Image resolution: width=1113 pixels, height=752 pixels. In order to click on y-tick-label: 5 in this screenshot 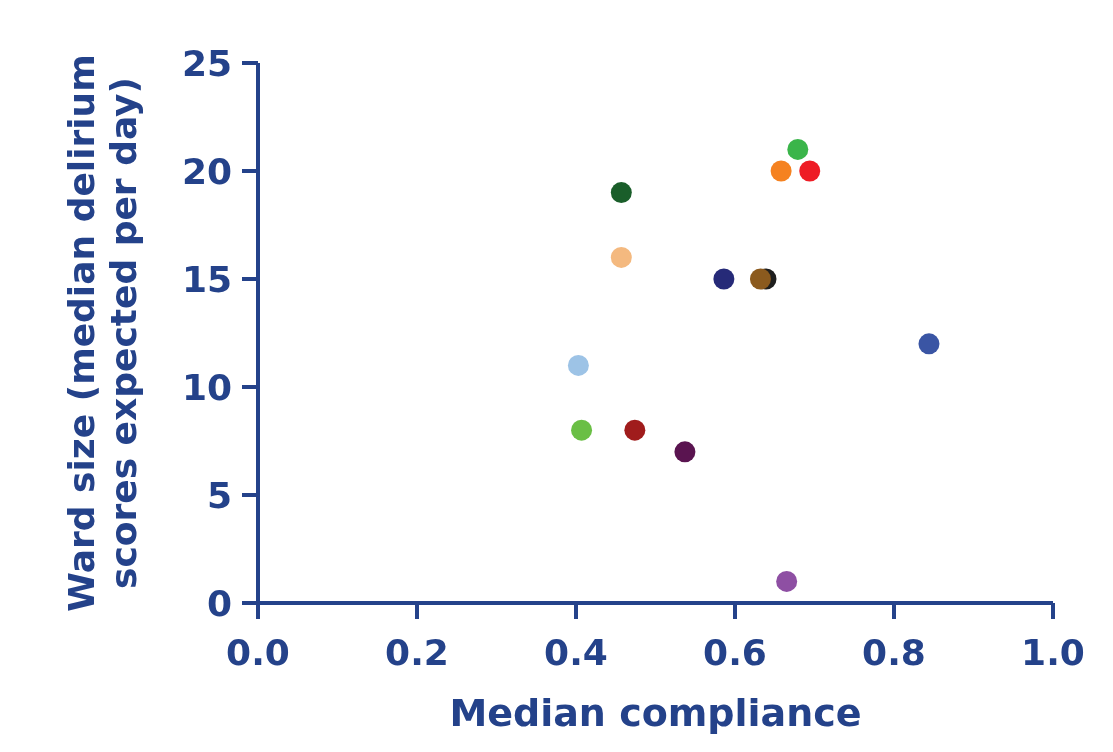, I will do `click(219, 495)`.